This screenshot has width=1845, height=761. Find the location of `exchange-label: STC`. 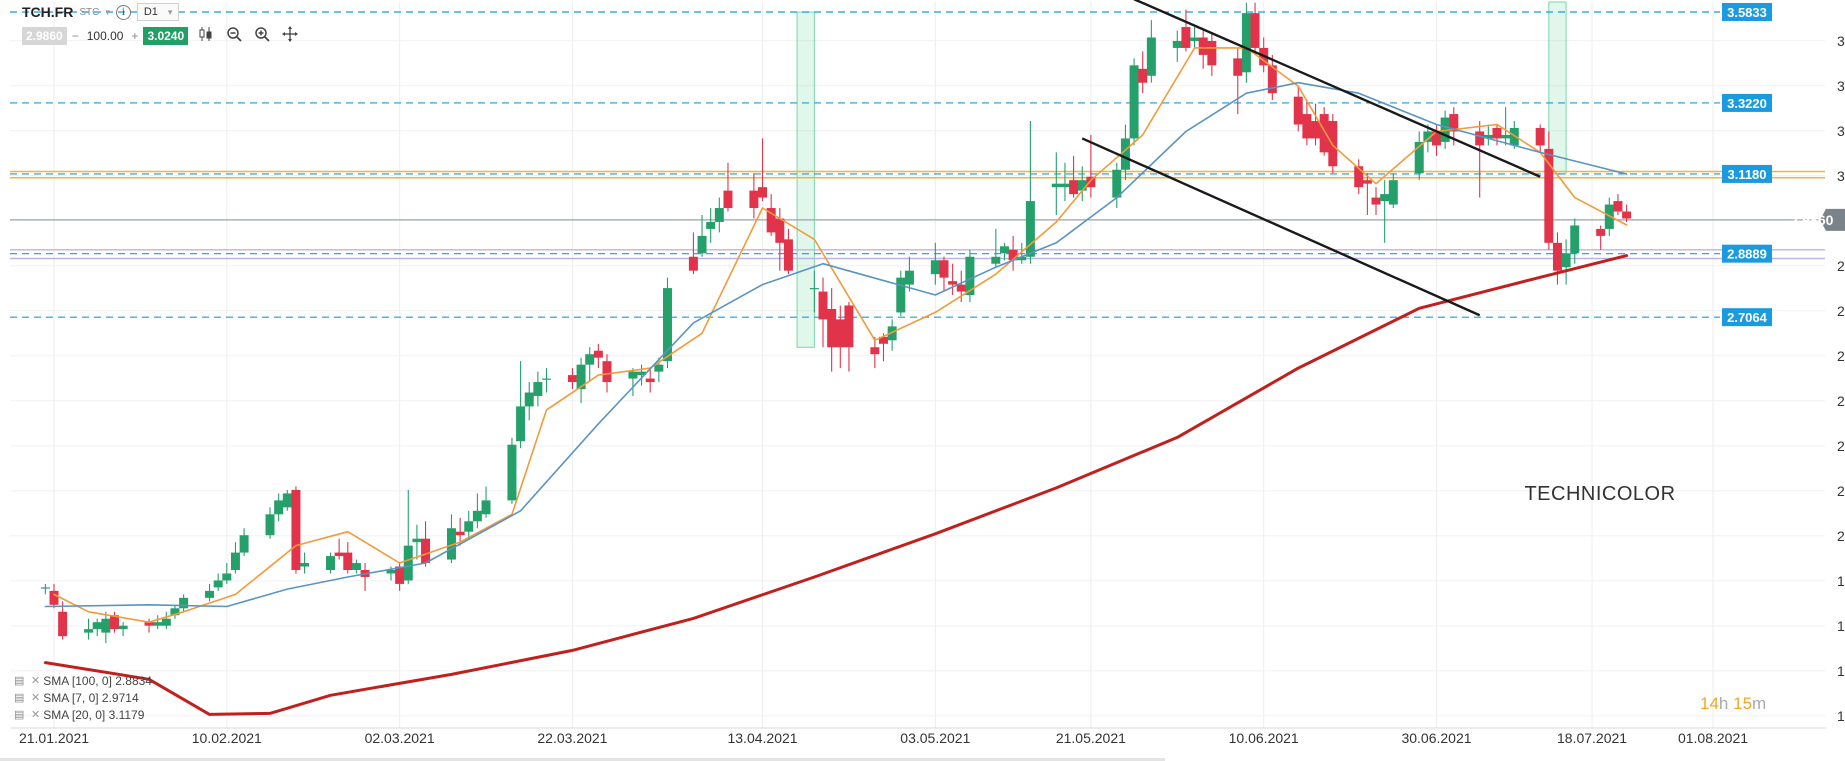

exchange-label: STC is located at coordinates (89, 12).